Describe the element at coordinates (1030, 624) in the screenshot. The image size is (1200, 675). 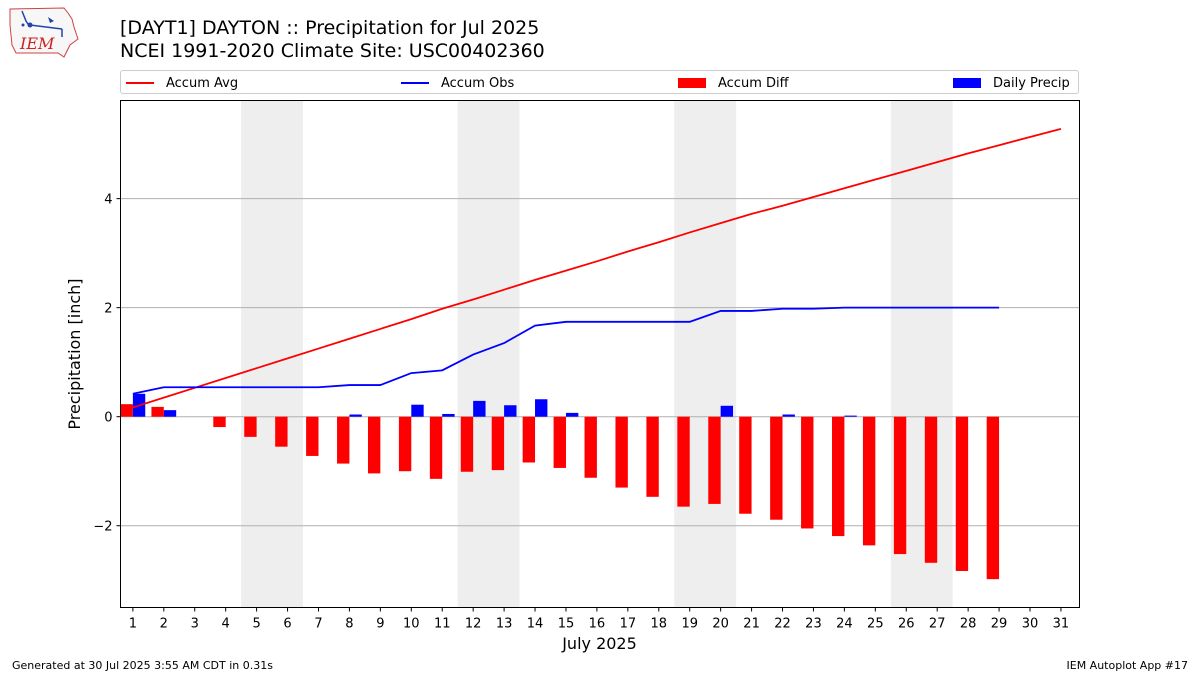
I see `x-tick-label: 30` at that location.